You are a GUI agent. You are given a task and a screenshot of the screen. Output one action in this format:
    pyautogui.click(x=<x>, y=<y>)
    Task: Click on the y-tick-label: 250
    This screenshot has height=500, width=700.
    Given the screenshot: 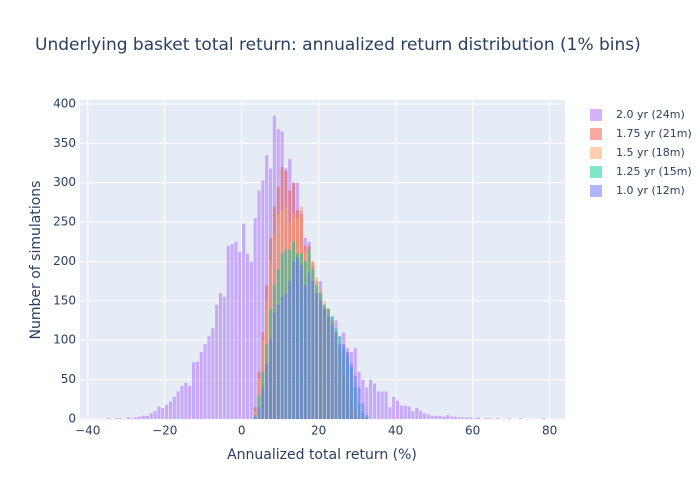 What is the action you would take?
    pyautogui.click(x=64, y=222)
    